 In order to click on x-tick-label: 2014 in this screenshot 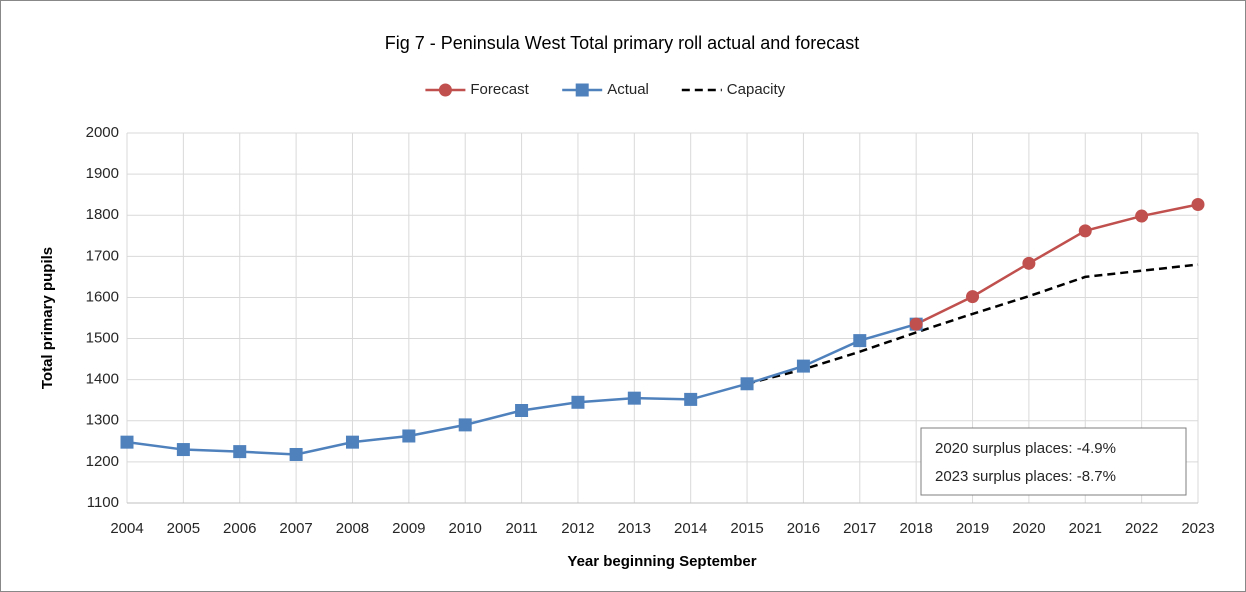, I will do `click(690, 528)`.